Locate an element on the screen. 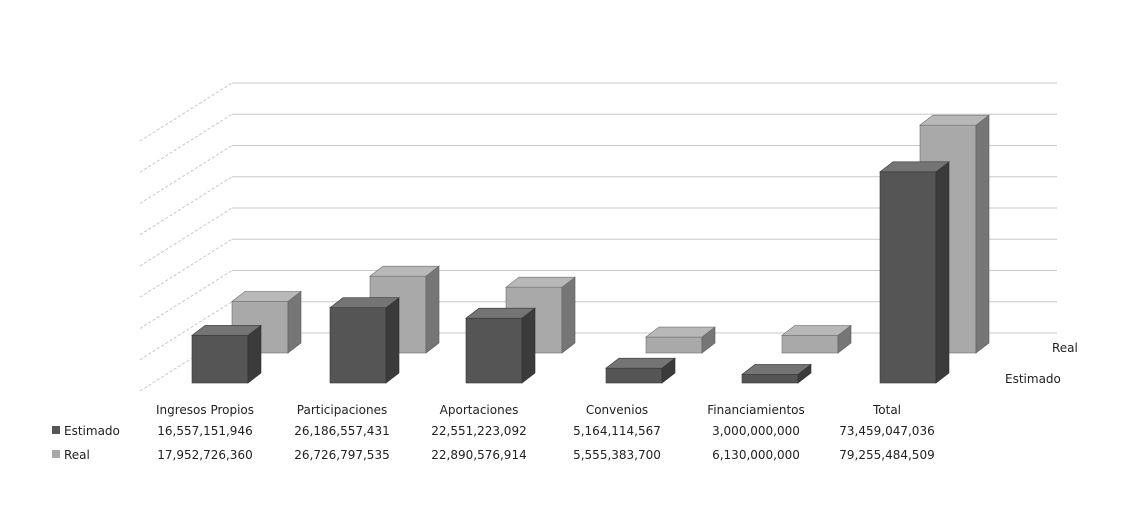  table-cell: 26,726,797,535 is located at coordinates (341, 455).